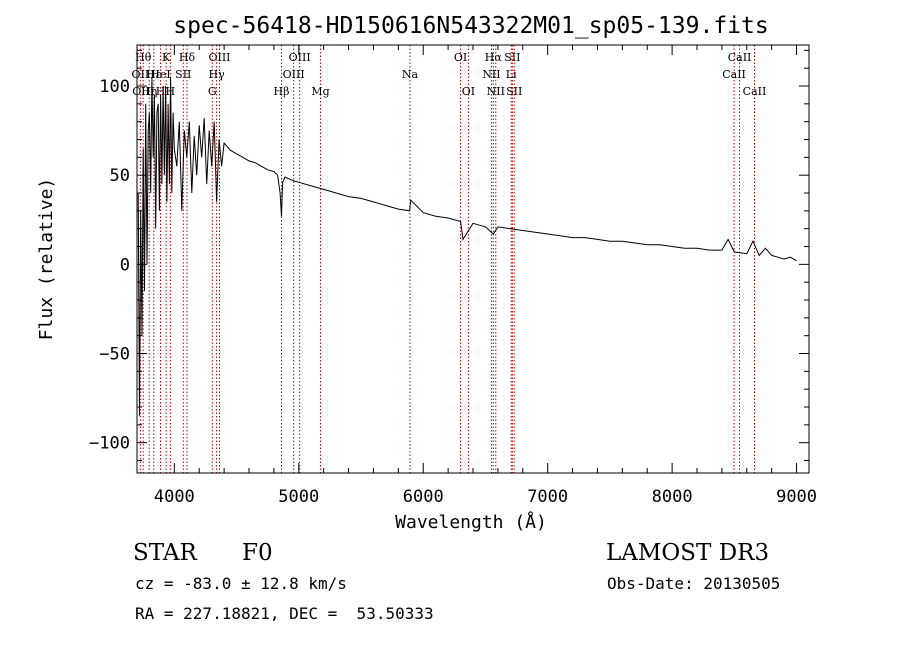 This screenshot has height=649, width=900. I want to click on line-label: Hα, so click(494, 57).